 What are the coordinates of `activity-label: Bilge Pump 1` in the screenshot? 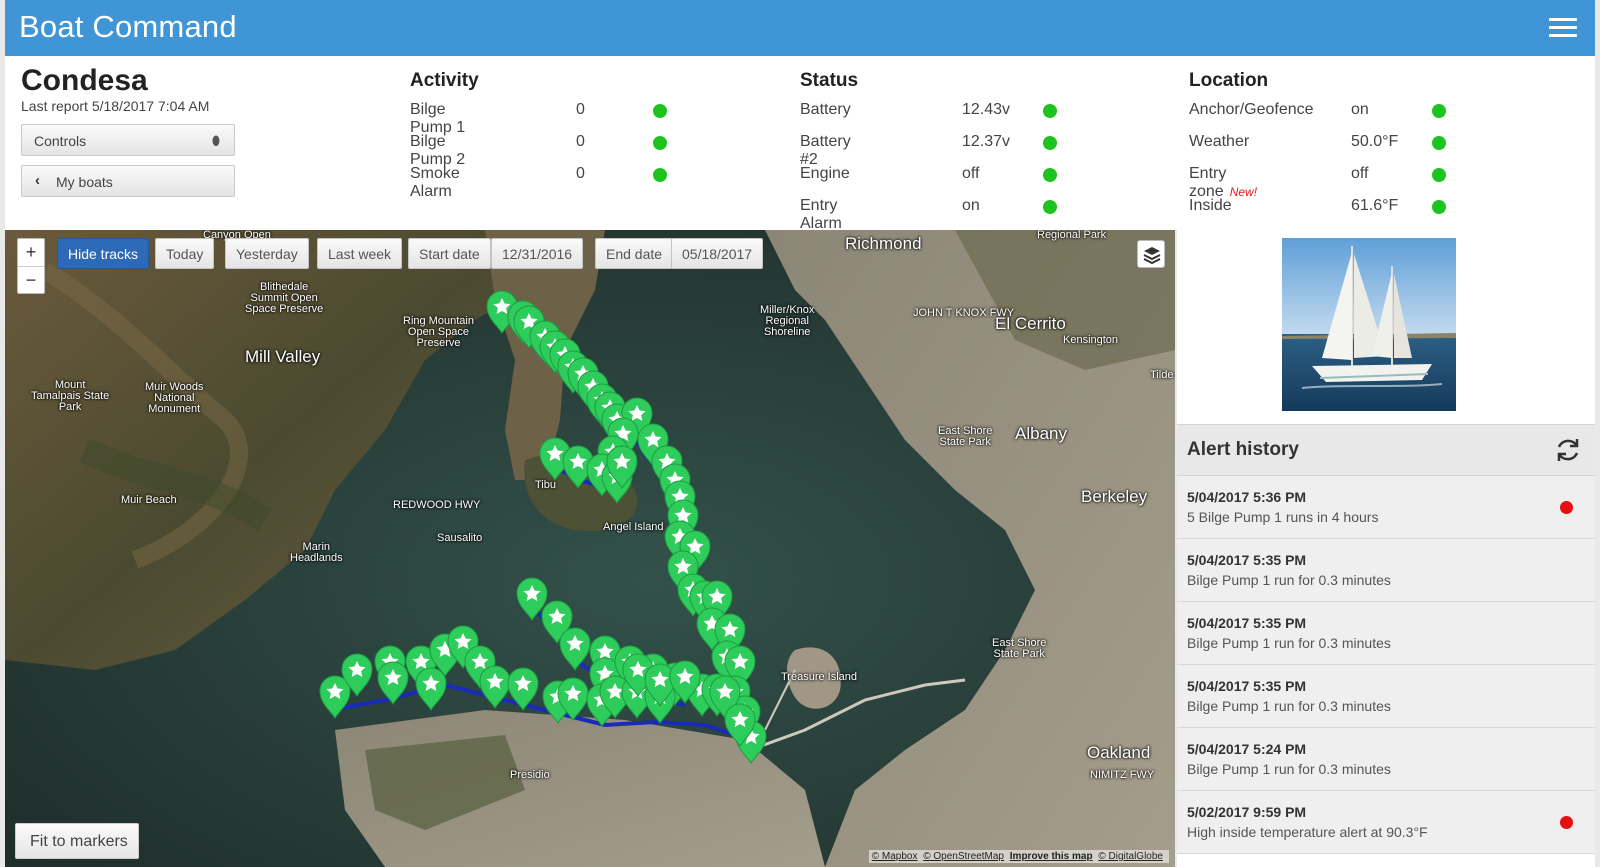 It's located at (438, 118).